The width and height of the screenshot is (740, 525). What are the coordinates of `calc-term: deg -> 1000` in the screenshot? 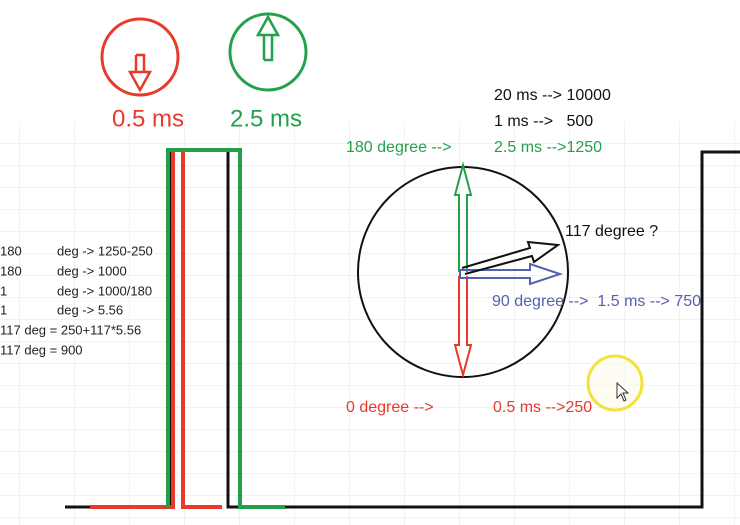 It's located at (92, 270).